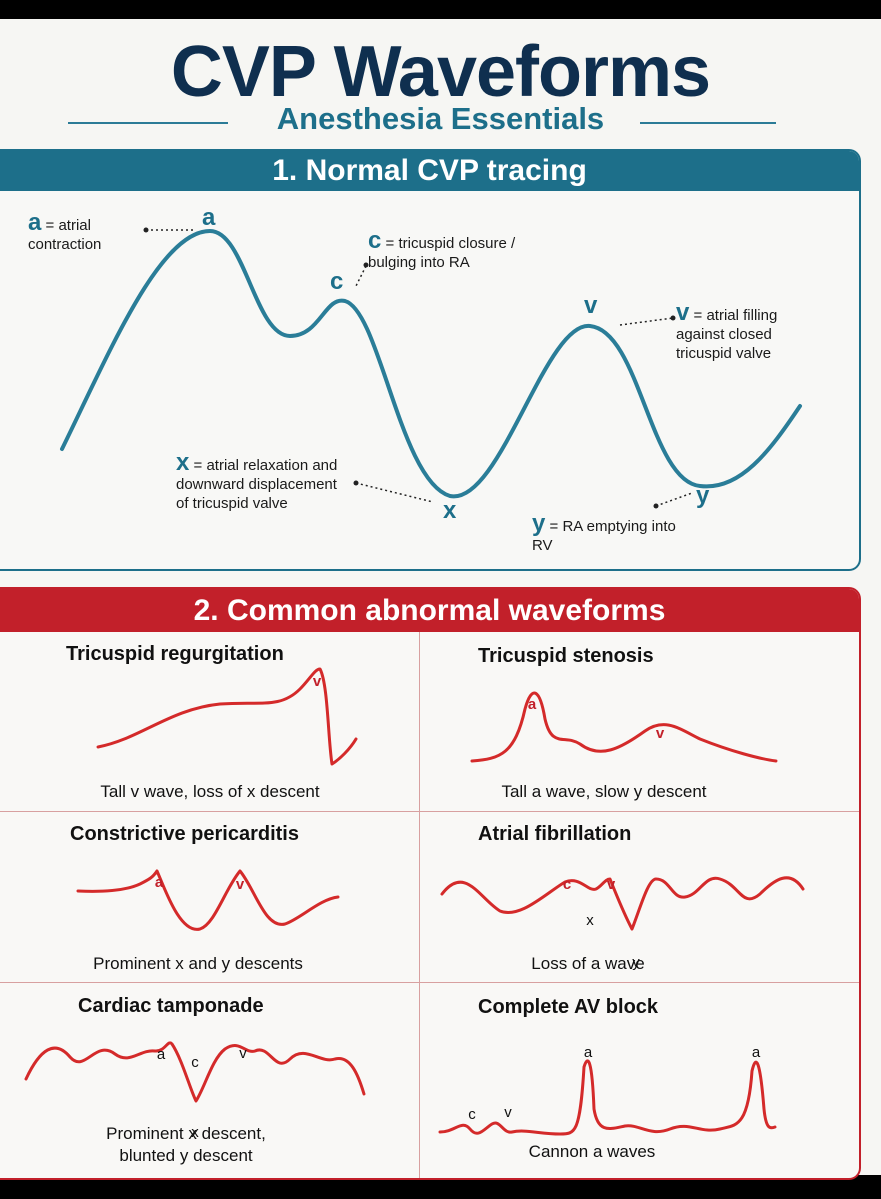  Describe the element at coordinates (555, 834) in the screenshot. I see `atrial-fibrillation-title: Atrial fibrillation` at that location.